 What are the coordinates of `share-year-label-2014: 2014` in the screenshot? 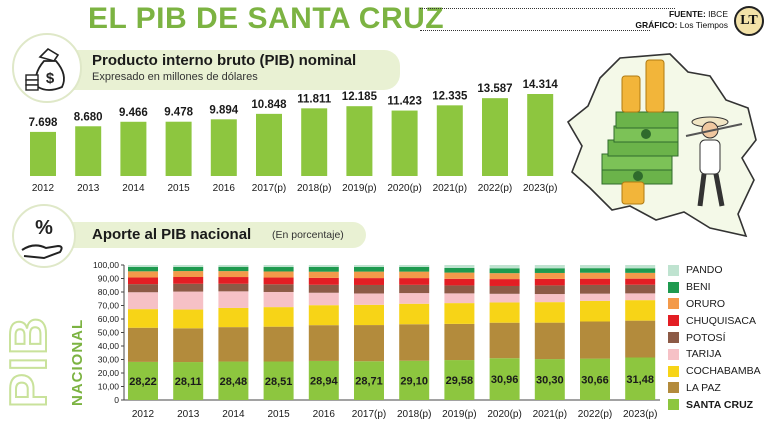 It's located at (233, 414).